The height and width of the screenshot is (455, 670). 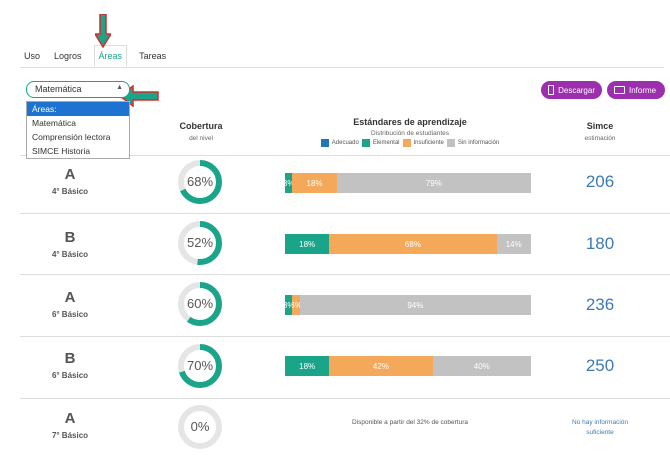 I want to click on legend-swatch-insuficiente, so click(x=406, y=143).